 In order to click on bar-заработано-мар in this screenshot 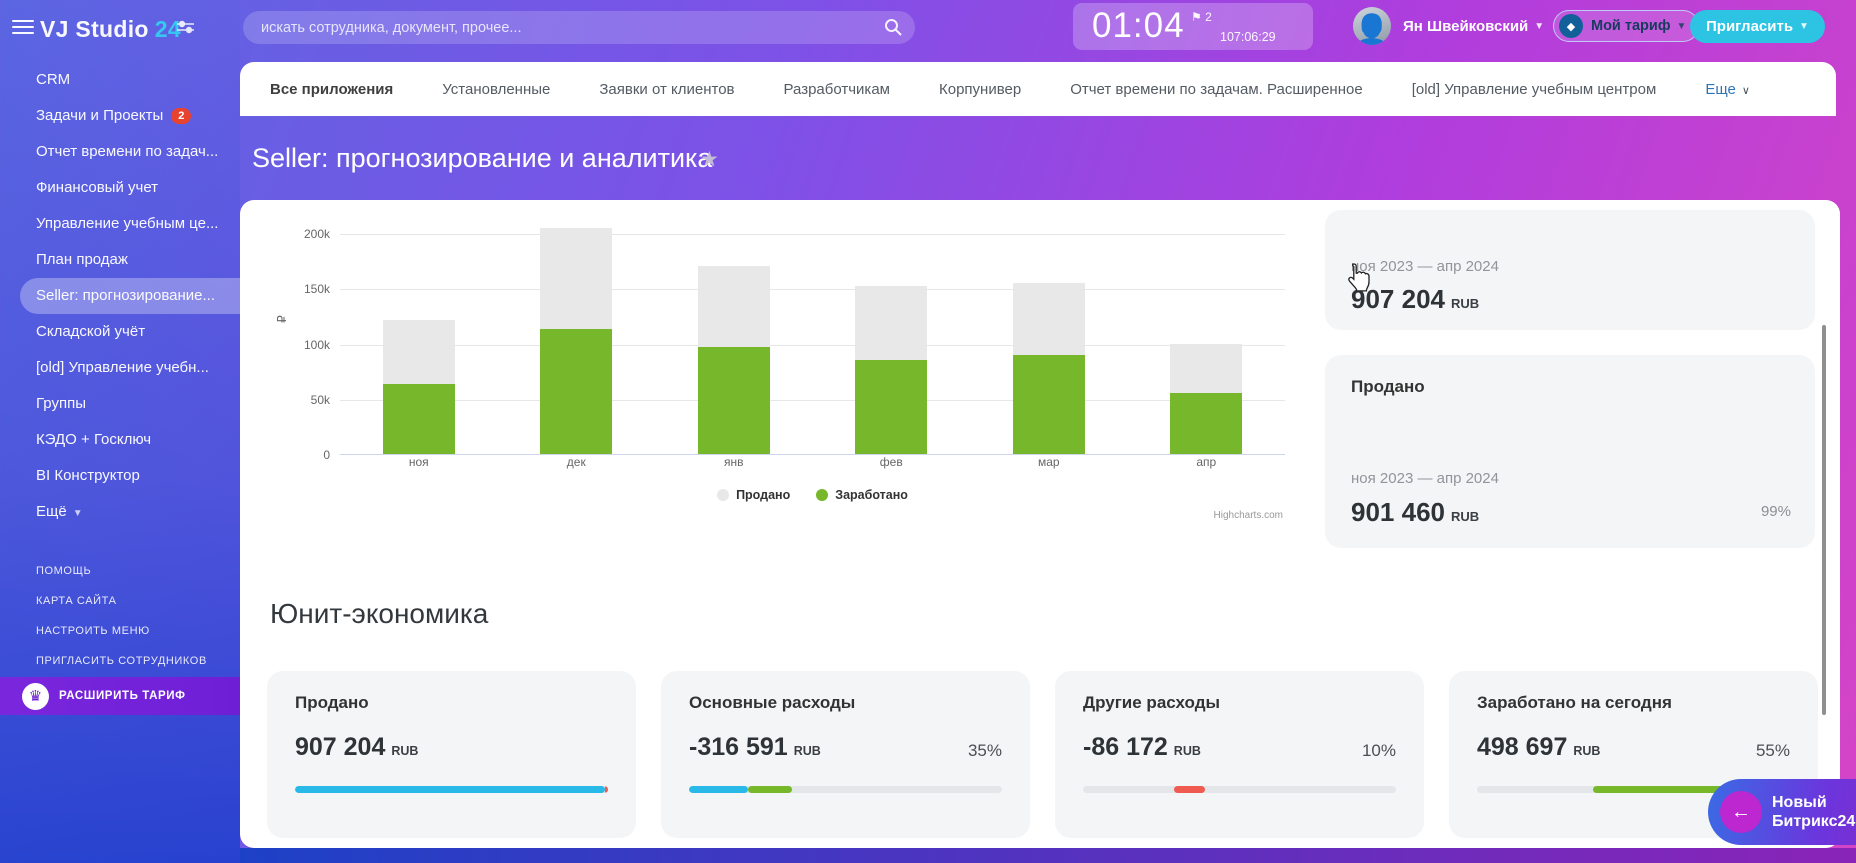, I will do `click(1048, 404)`.